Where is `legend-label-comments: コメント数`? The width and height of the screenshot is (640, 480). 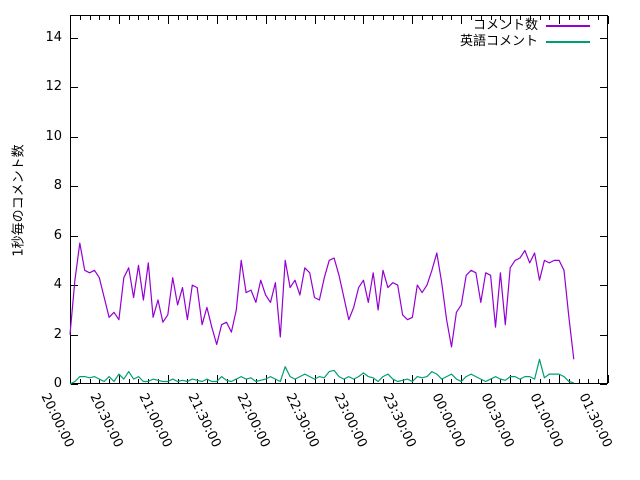 legend-label-comments: コメント数 is located at coordinates (505, 25).